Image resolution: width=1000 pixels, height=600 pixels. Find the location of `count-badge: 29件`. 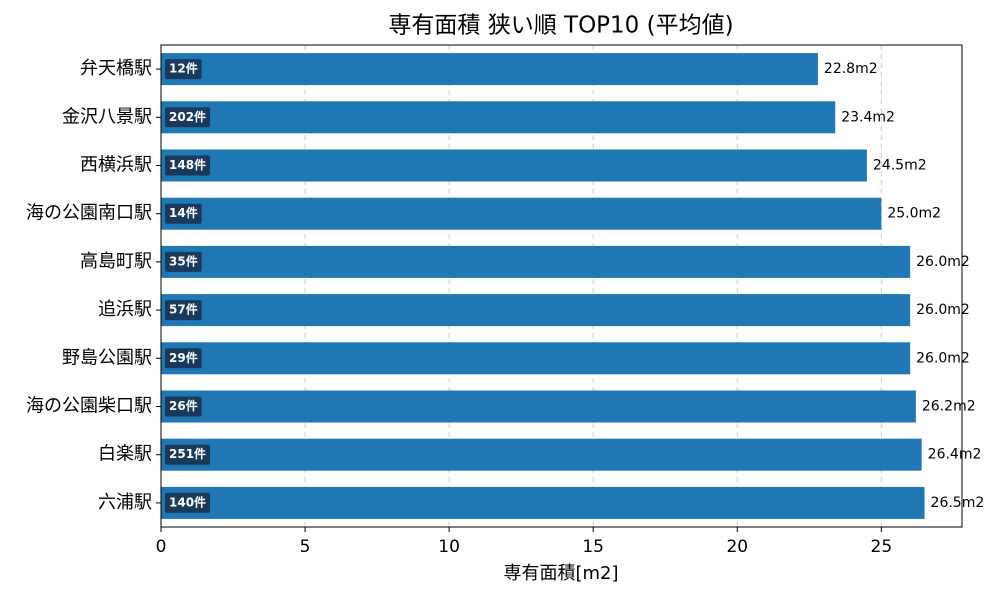

count-badge: 29件 is located at coordinates (183, 358).